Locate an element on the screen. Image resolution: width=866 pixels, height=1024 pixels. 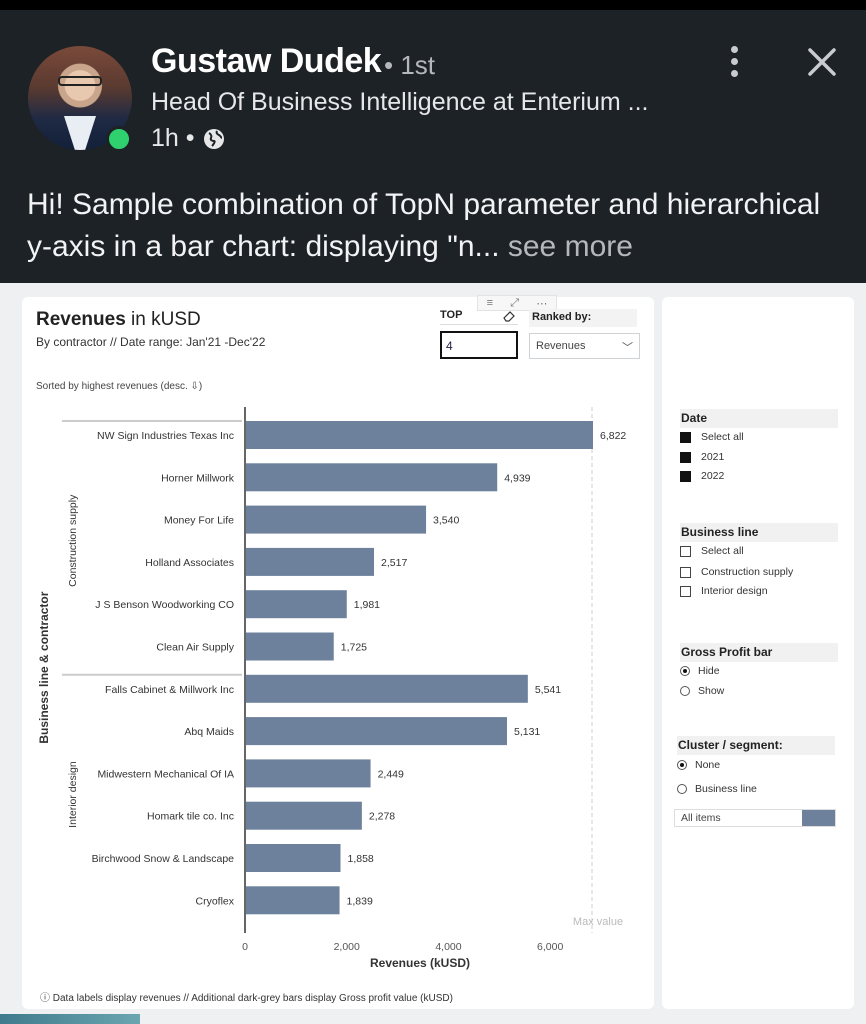
category-label: Clean Air Supply is located at coordinates (195, 648).